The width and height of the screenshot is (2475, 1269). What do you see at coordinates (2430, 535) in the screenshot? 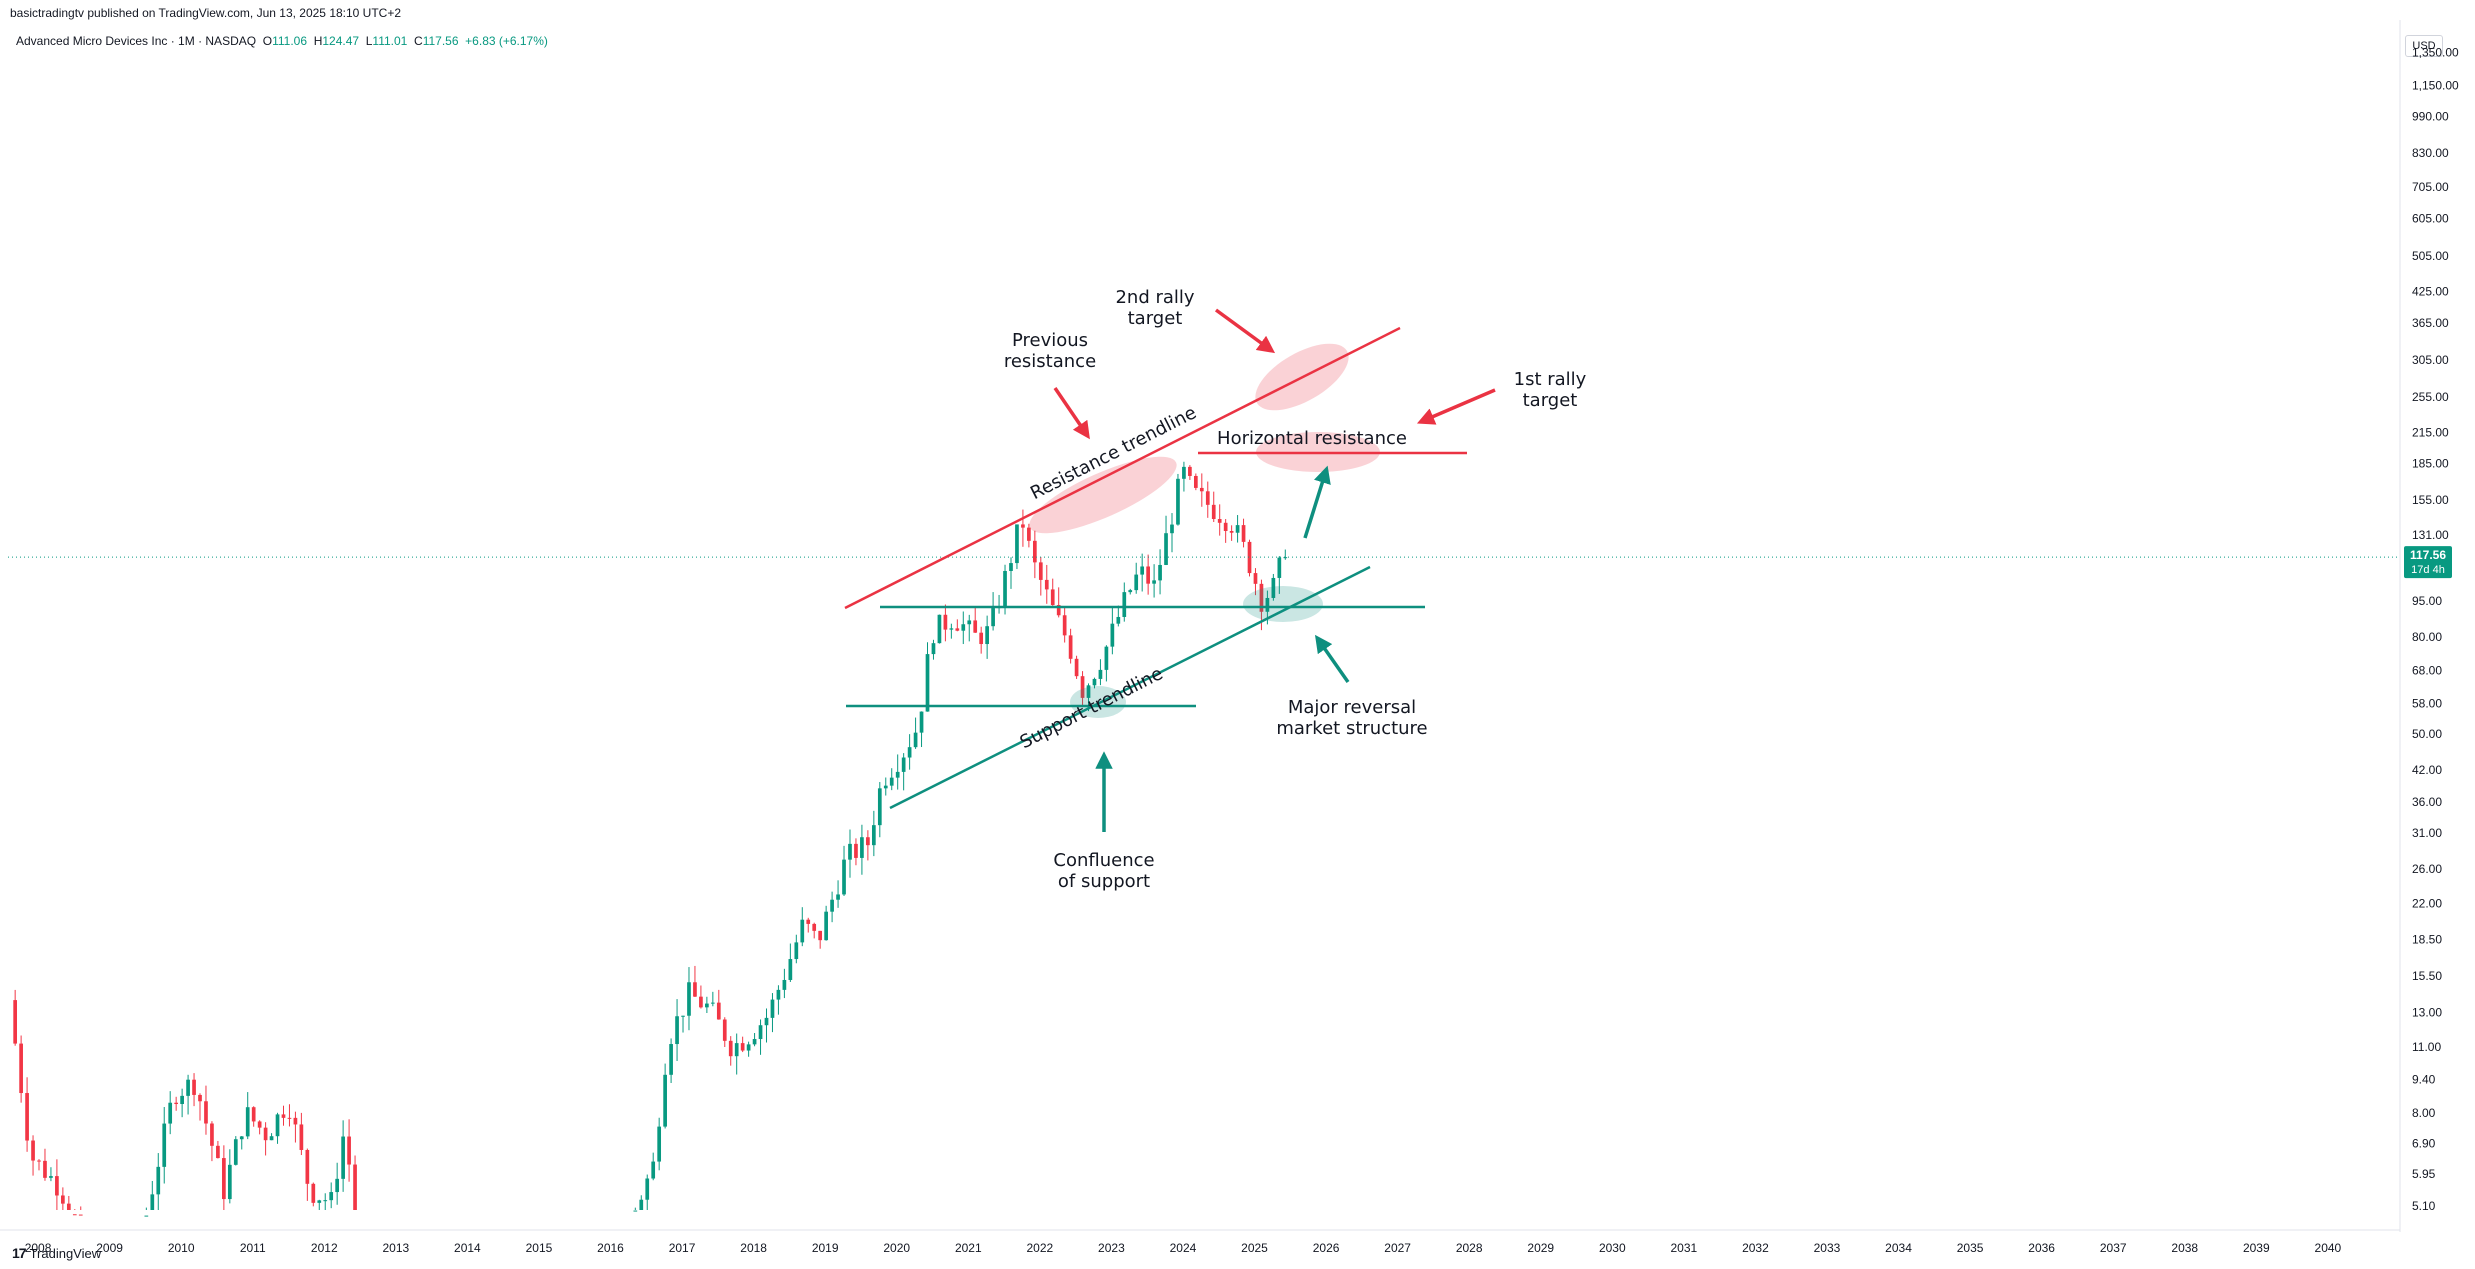
I see `price-tick-label: 131.00` at bounding box center [2430, 535].